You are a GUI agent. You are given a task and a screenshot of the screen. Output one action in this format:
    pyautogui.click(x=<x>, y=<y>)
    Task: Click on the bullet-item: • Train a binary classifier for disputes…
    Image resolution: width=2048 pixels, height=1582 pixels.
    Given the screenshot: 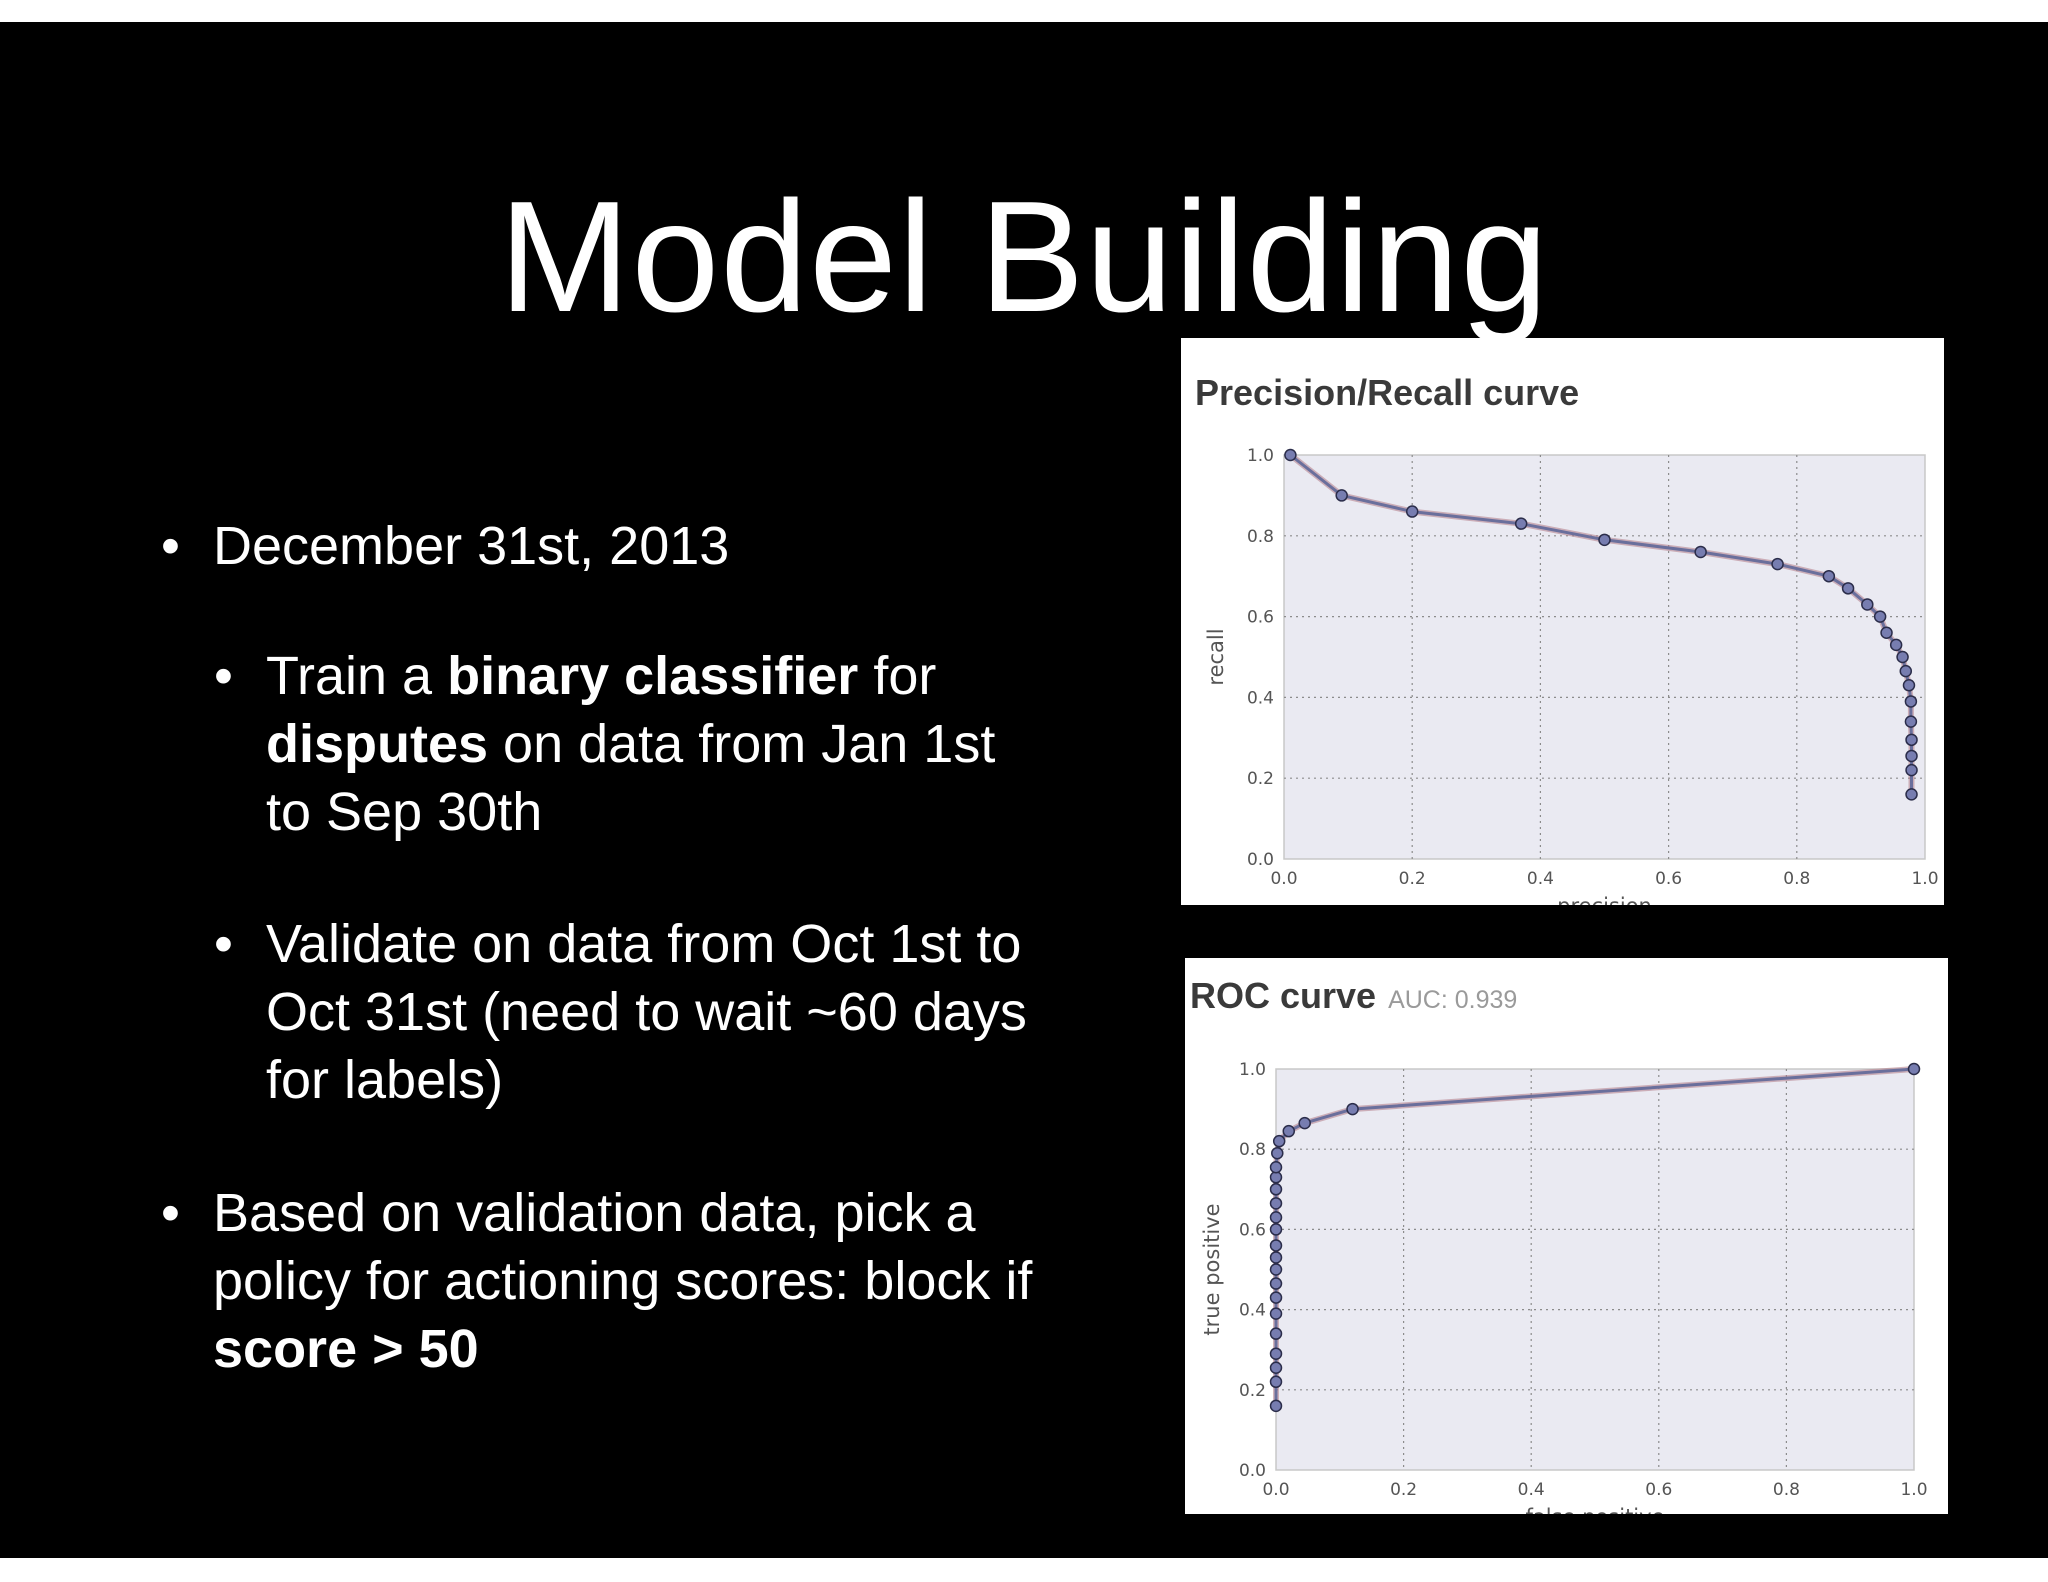 What is the action you would take?
    pyautogui.click(x=630, y=744)
    